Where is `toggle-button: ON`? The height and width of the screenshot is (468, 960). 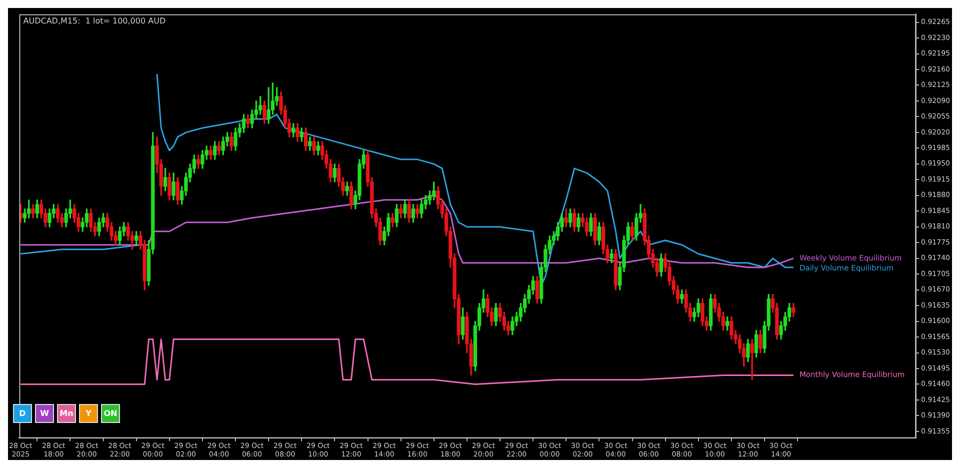 toggle-button: ON is located at coordinates (110, 413).